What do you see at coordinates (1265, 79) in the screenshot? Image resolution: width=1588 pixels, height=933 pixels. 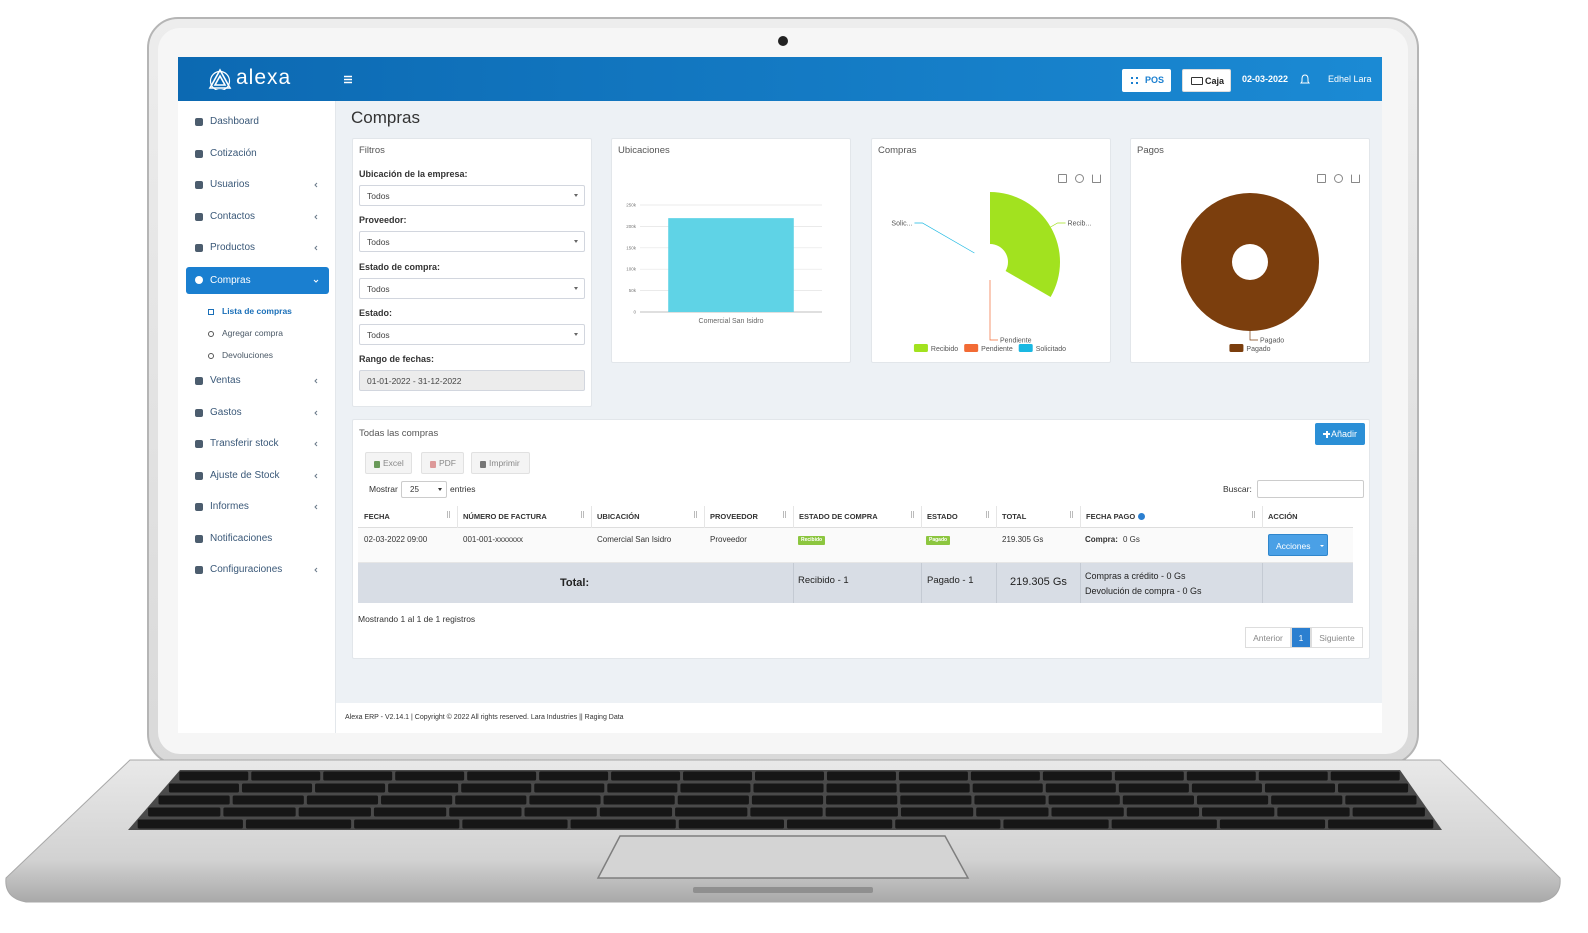 I see `header-date: 02-03-2022` at bounding box center [1265, 79].